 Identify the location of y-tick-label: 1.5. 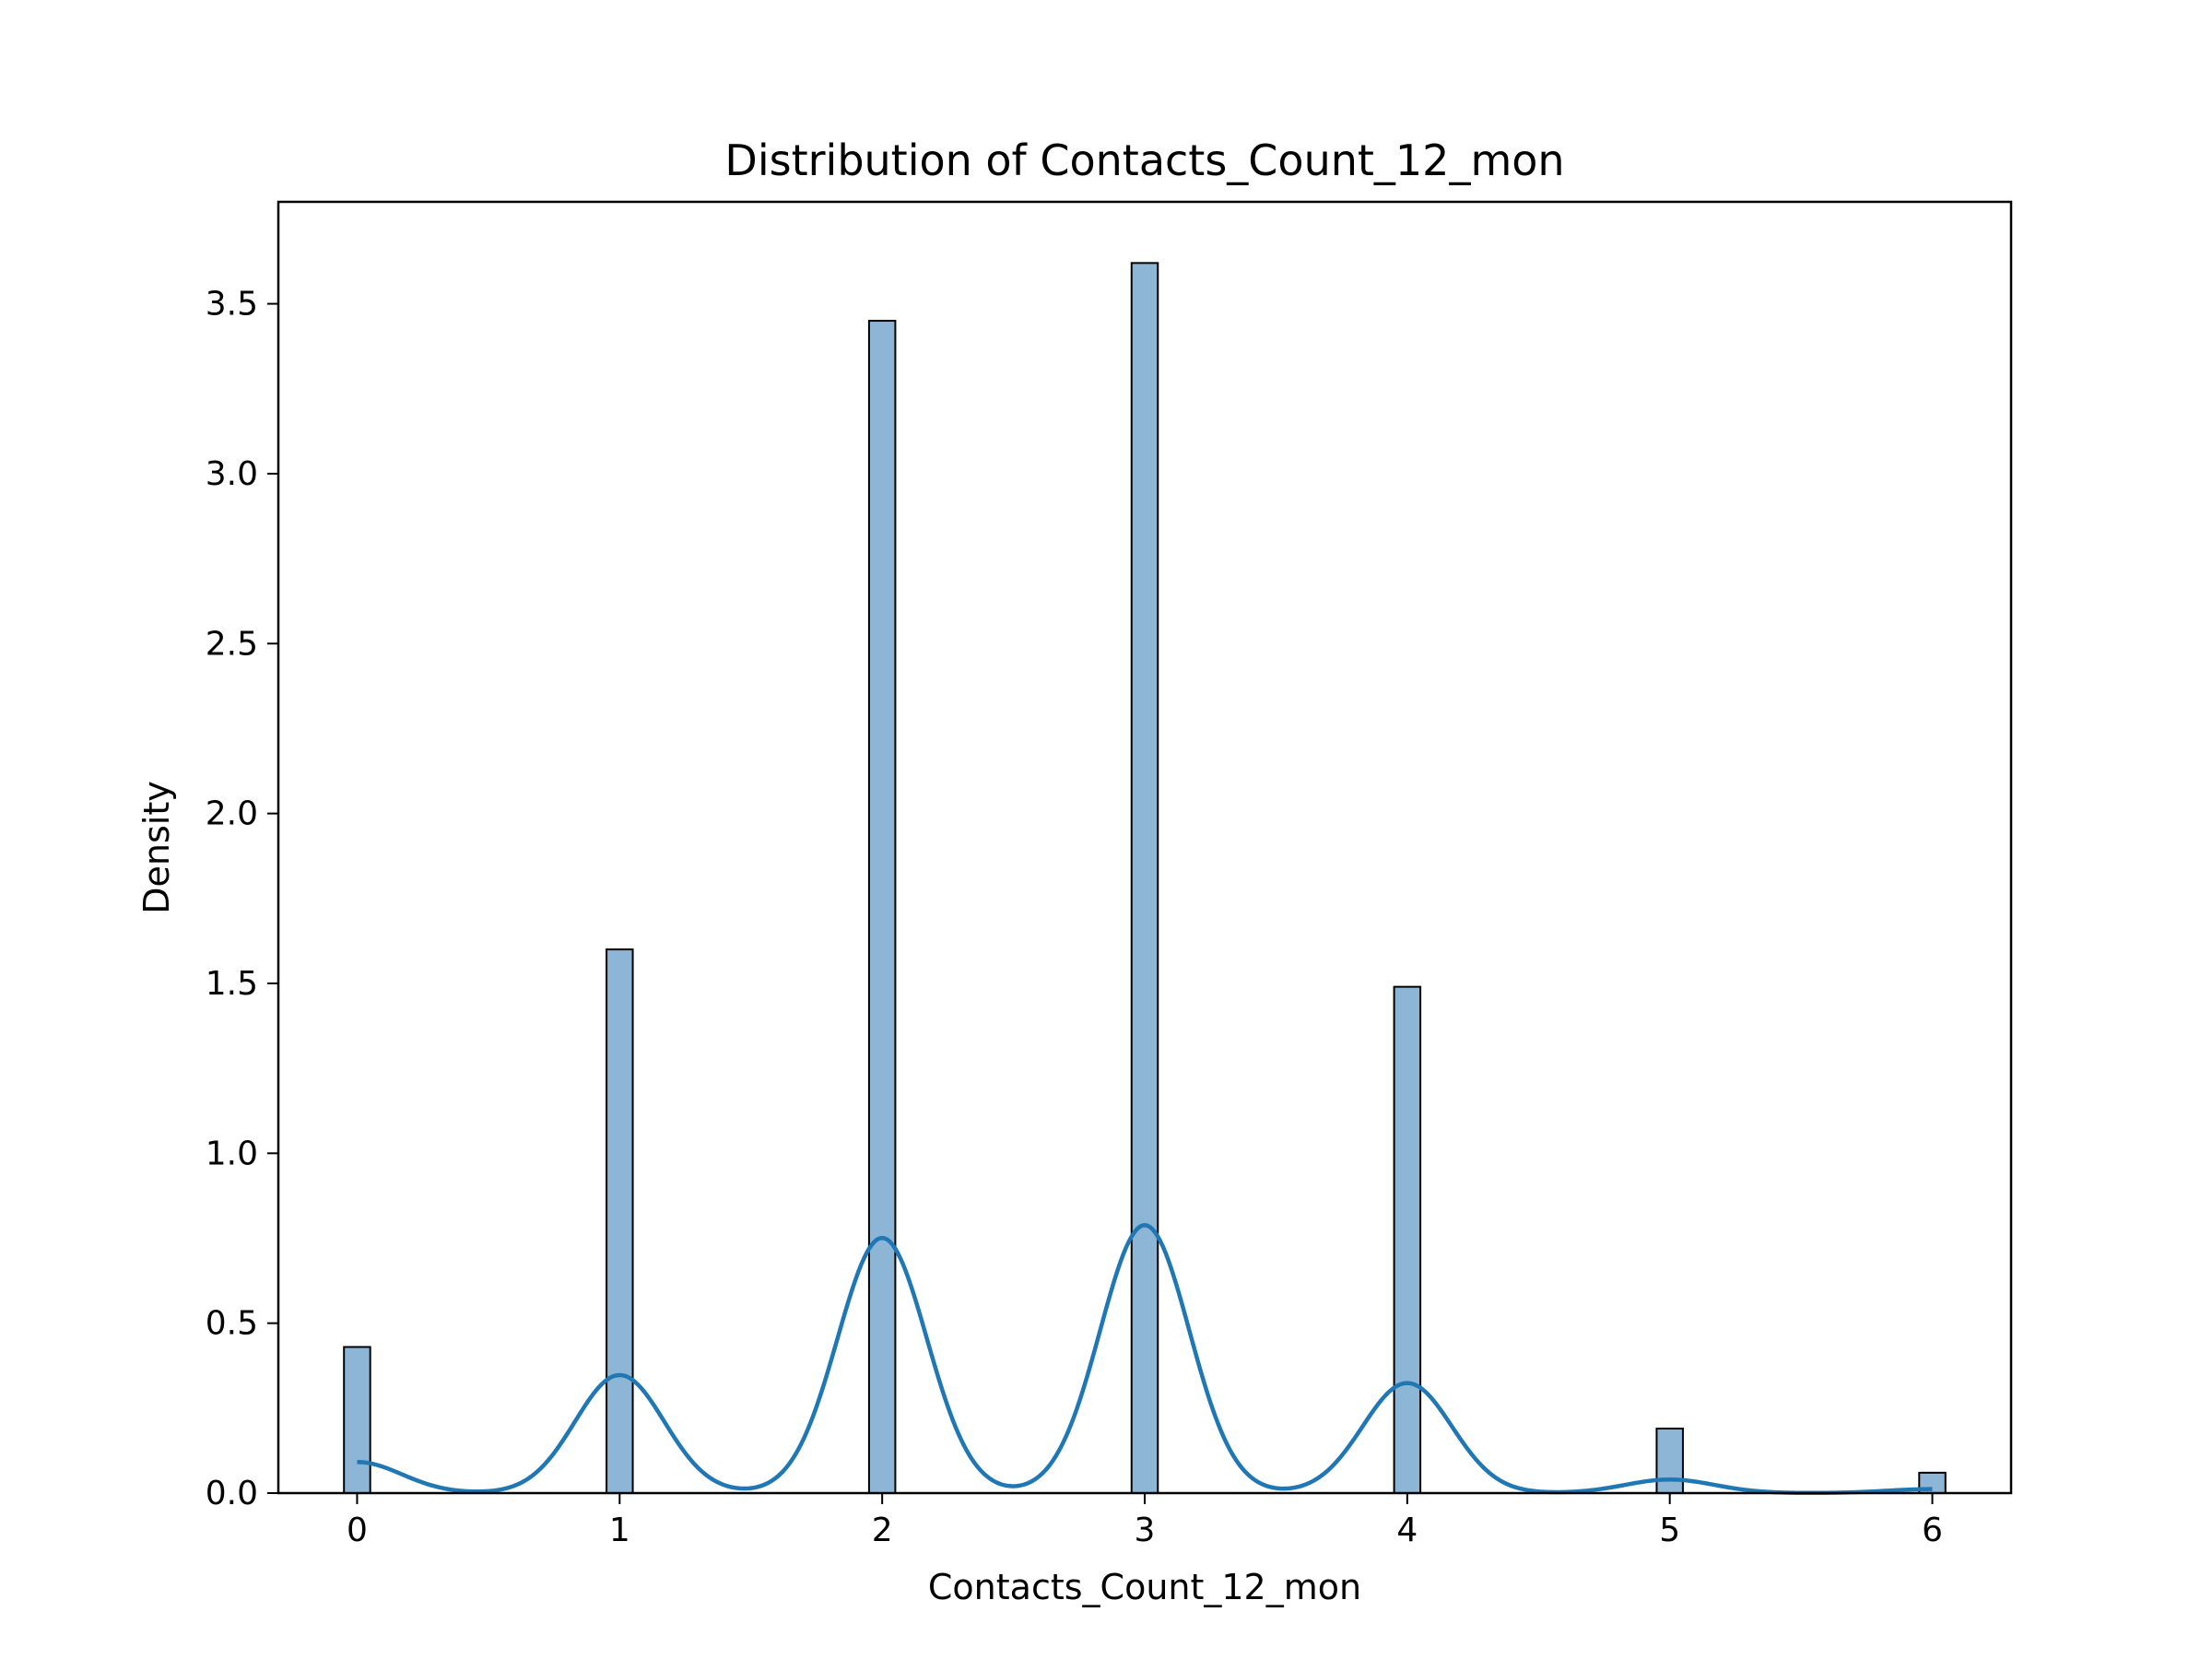
(232, 984).